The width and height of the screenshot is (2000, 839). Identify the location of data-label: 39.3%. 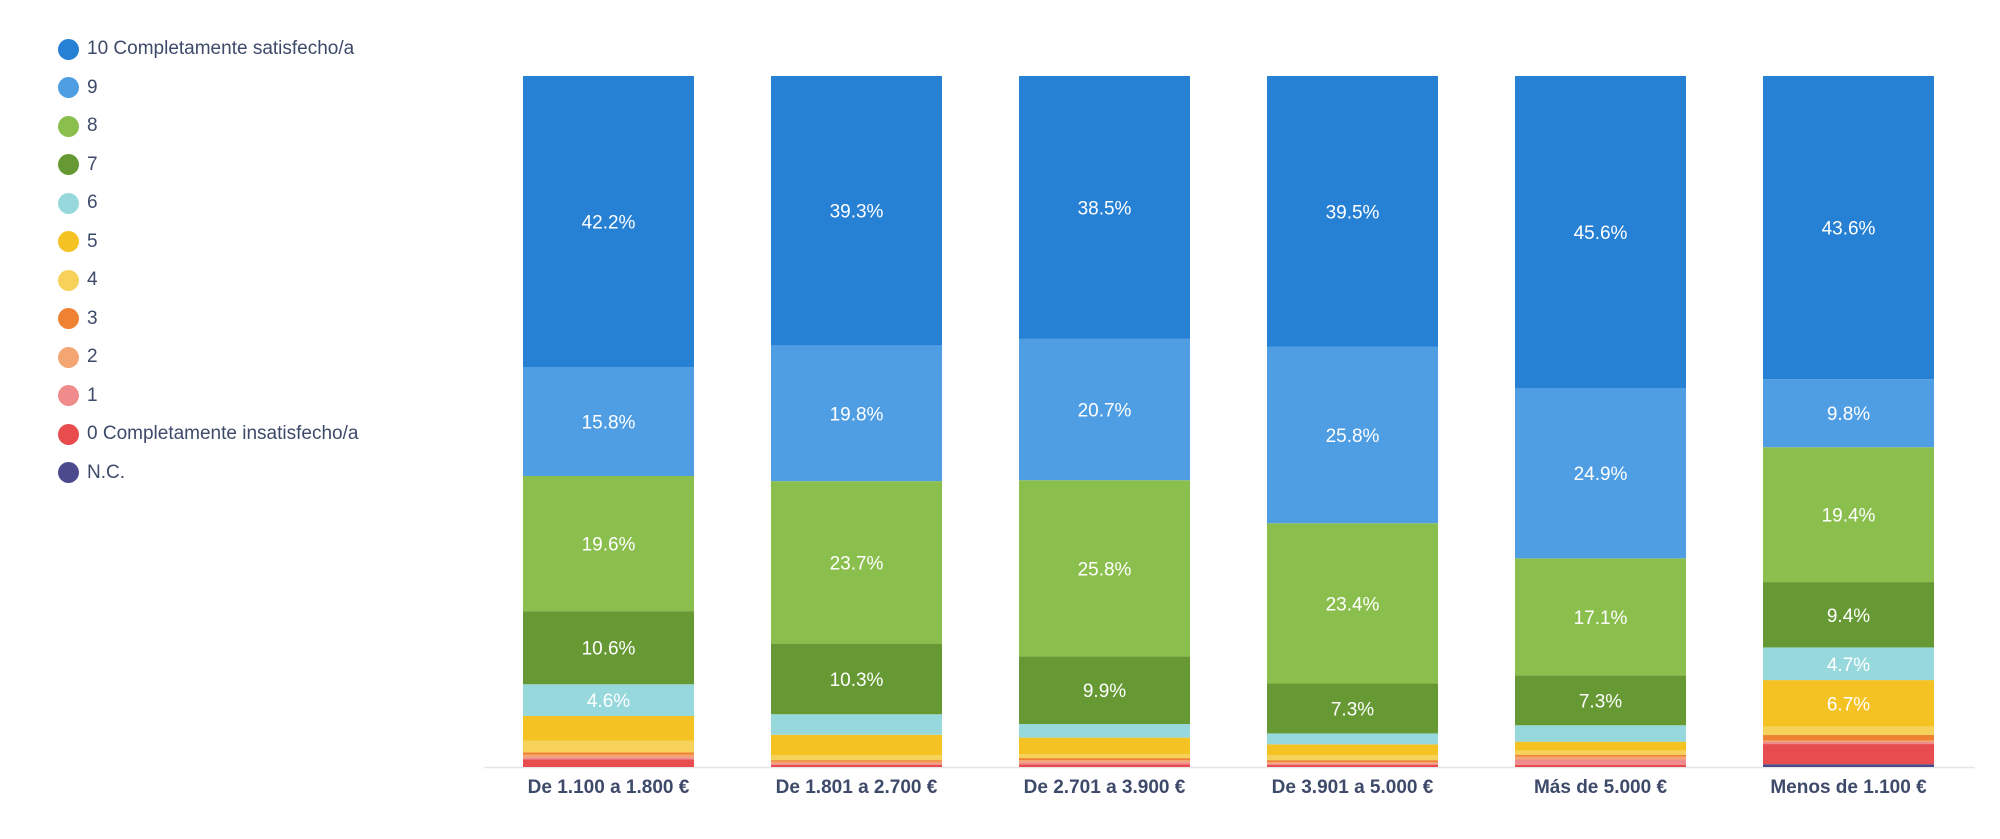
(857, 212).